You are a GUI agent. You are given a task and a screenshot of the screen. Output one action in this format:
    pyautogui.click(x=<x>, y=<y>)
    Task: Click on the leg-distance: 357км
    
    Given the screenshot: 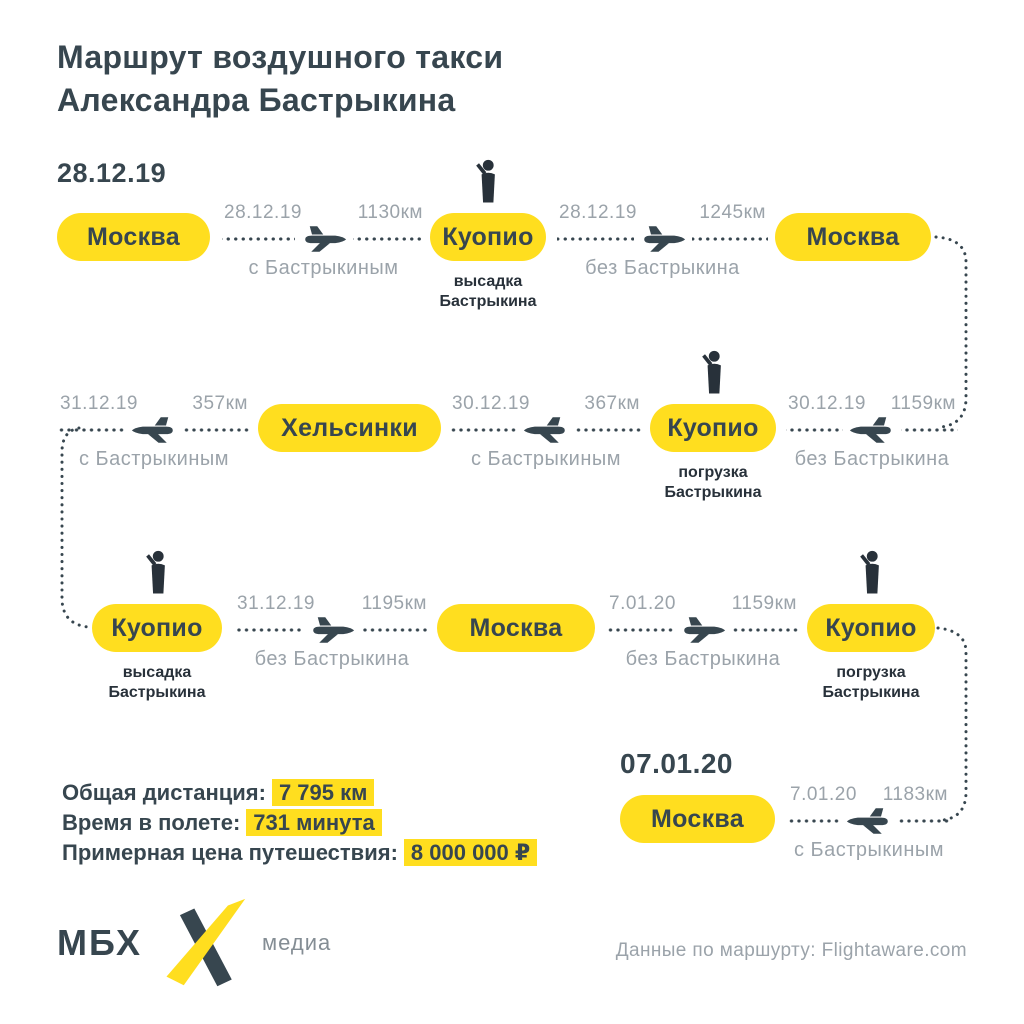 What is the action you would take?
    pyautogui.click(x=220, y=403)
    